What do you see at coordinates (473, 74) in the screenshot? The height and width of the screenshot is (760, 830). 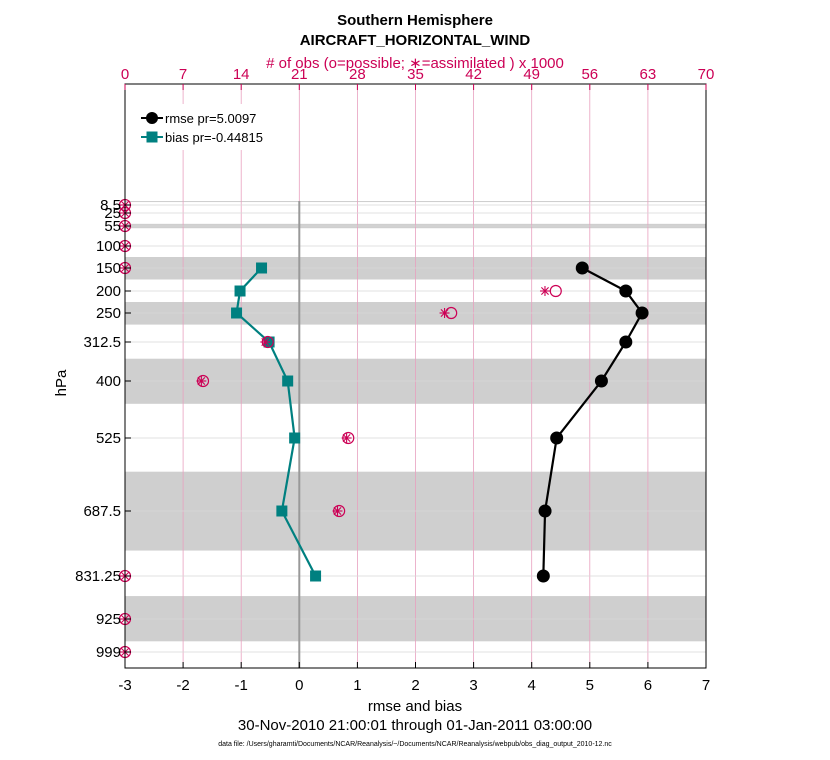 I see `top-tick-label-6: 42` at bounding box center [473, 74].